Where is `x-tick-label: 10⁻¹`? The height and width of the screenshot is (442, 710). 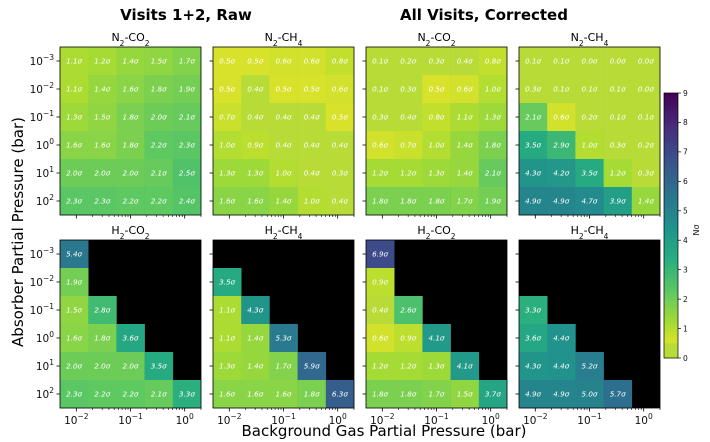
x-tick-label: 10⁻¹ is located at coordinates (130, 419).